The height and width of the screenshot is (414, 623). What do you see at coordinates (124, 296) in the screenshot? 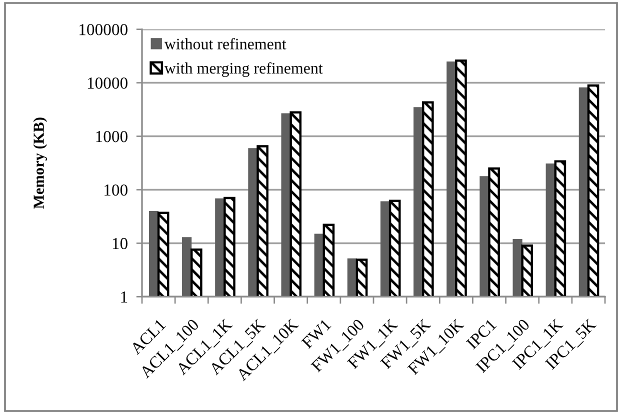
I see `y-tick-label: 1` at bounding box center [124, 296].